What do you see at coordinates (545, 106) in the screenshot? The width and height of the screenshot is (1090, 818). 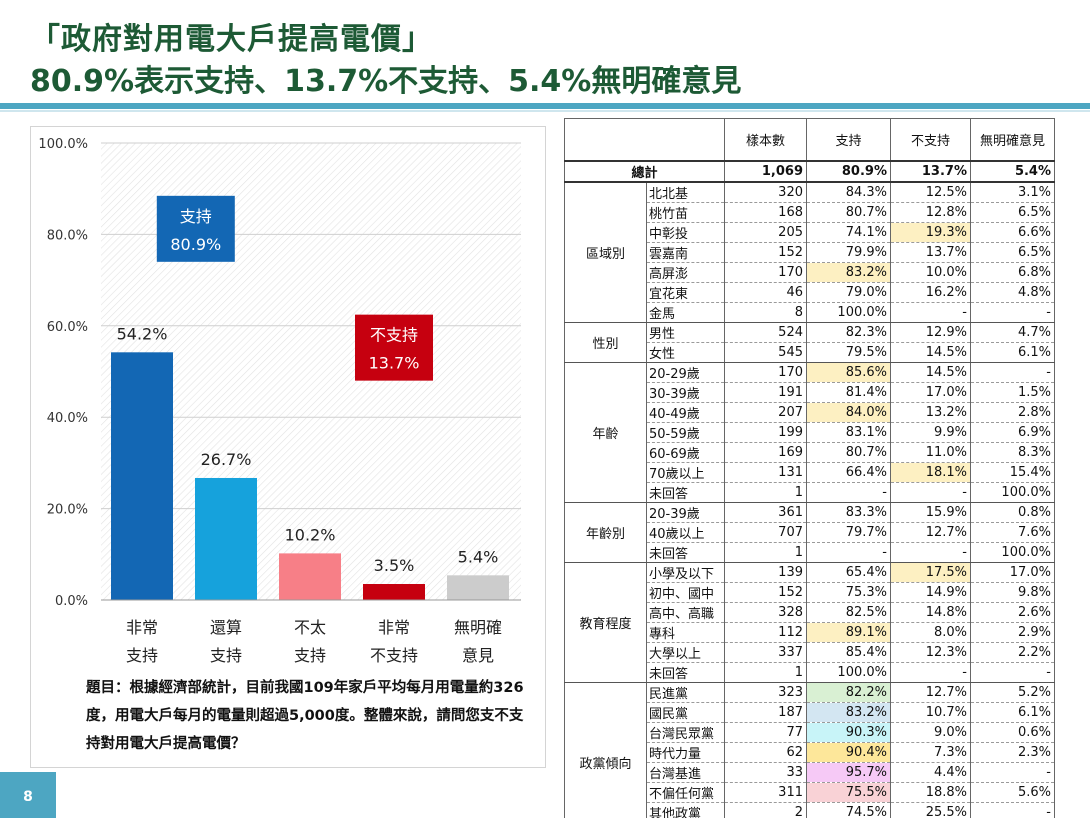 I see `title-divider` at bounding box center [545, 106].